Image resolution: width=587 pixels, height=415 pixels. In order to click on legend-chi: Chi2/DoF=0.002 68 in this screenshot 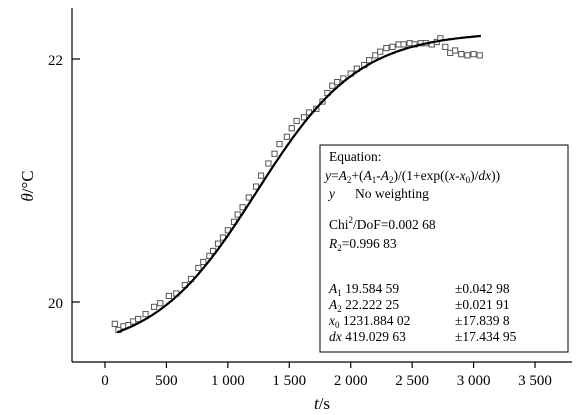, I will do `click(382, 223)`.